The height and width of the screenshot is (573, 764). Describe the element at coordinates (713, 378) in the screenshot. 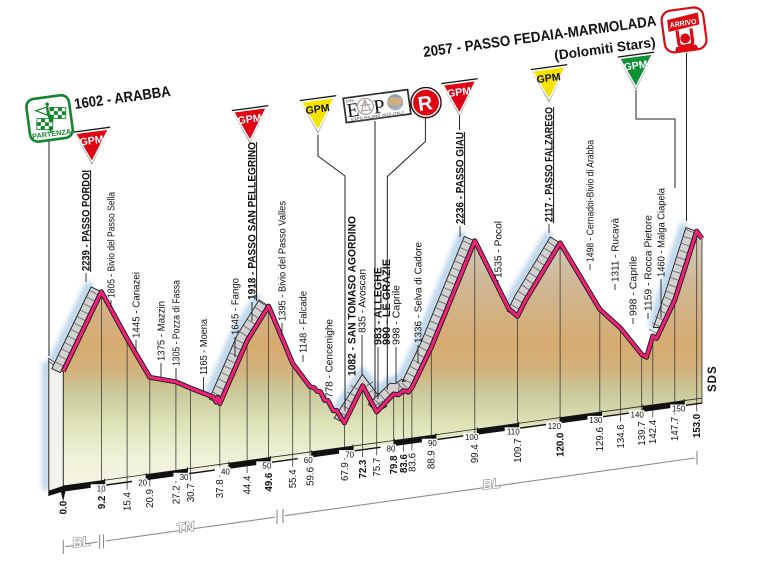

I see `svg-text: SDS` at that location.